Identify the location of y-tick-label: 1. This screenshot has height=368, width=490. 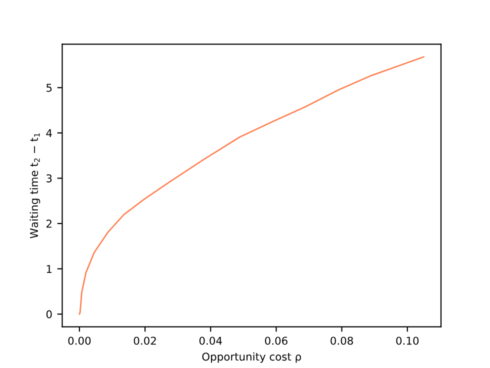
(49, 269).